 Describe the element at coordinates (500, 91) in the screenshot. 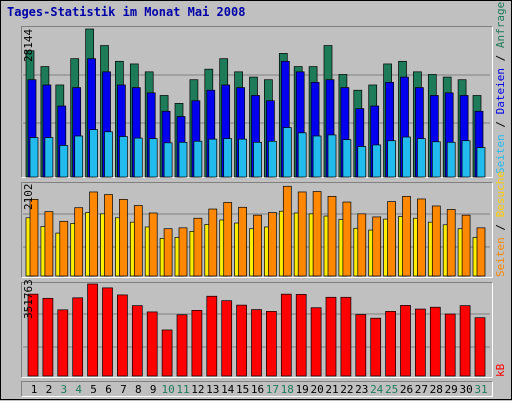

I see `legend-dateien: Dateien` at that location.